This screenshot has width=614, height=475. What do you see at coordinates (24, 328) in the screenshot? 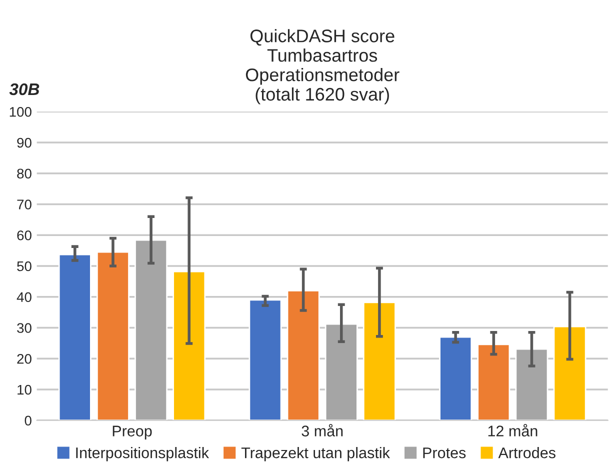
I see `y-tick-label: 30` at bounding box center [24, 328].